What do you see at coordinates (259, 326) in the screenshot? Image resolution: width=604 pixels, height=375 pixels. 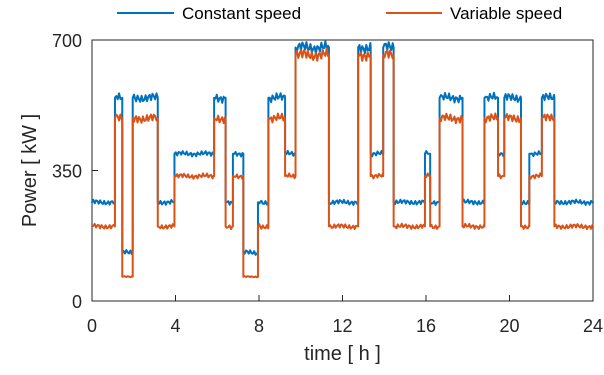 I see `x-tick-label: 8` at bounding box center [259, 326].